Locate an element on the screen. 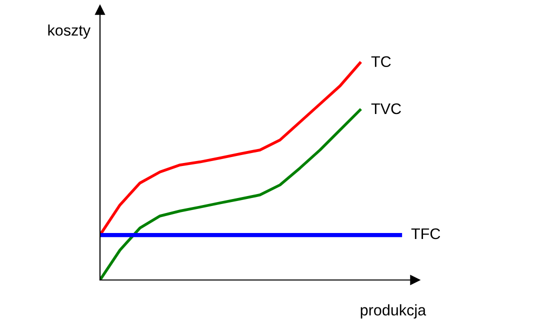 The image size is (543, 326). y-axis-title: koszty is located at coordinates (69, 31).